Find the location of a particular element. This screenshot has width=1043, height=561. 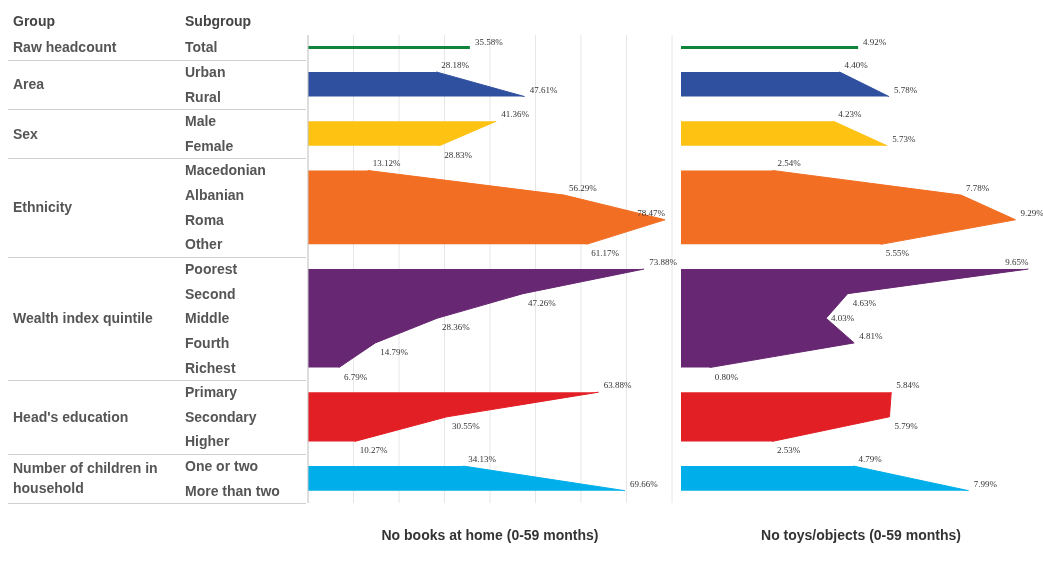

data-label: 5.79% is located at coordinates (906, 425).